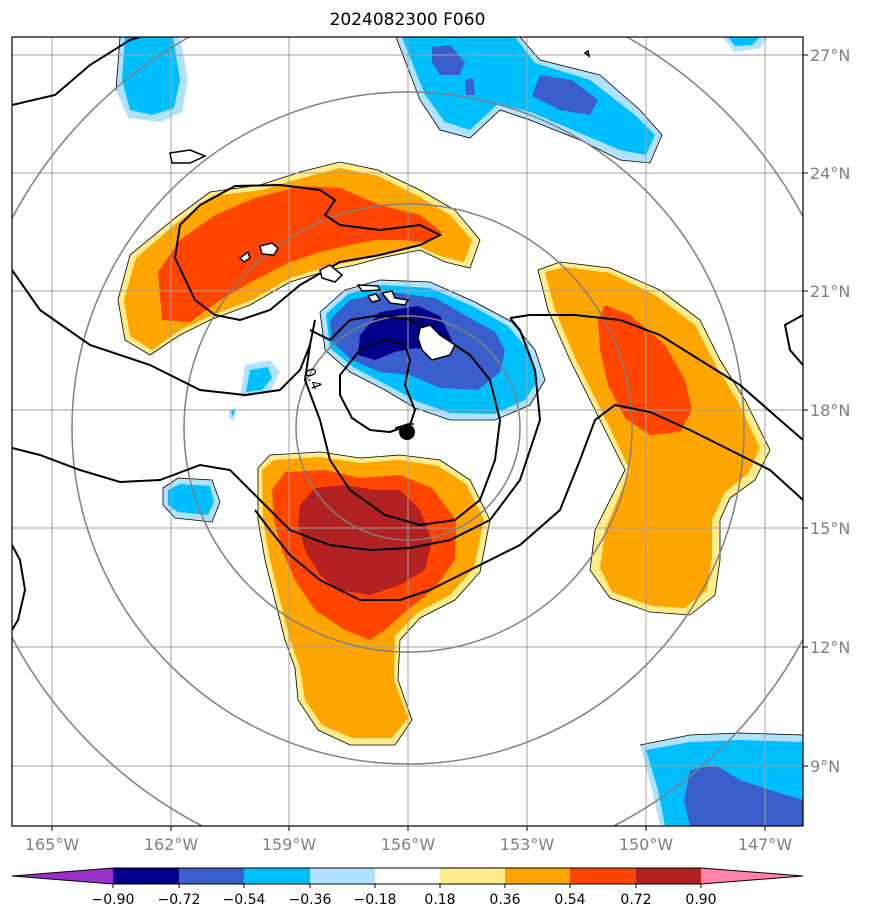  Describe the element at coordinates (830, 173) in the screenshot. I see `lat-label: 24°N` at that location.